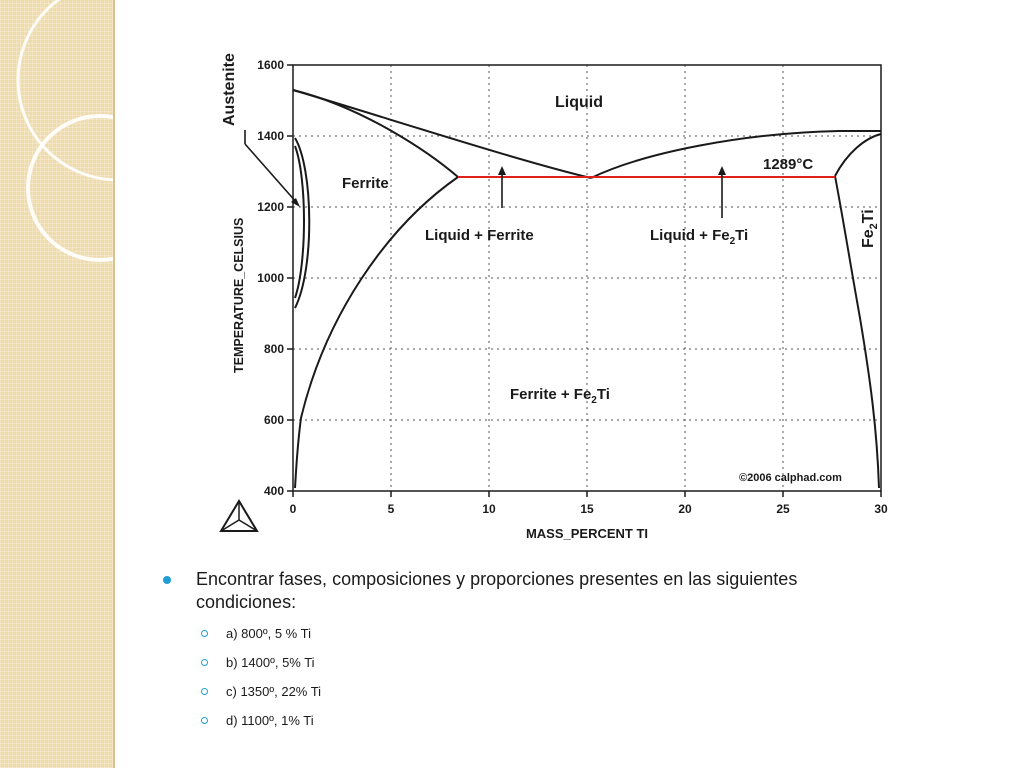 The height and width of the screenshot is (768, 1024). I want to click on x-tick-label: 15, so click(587, 509).